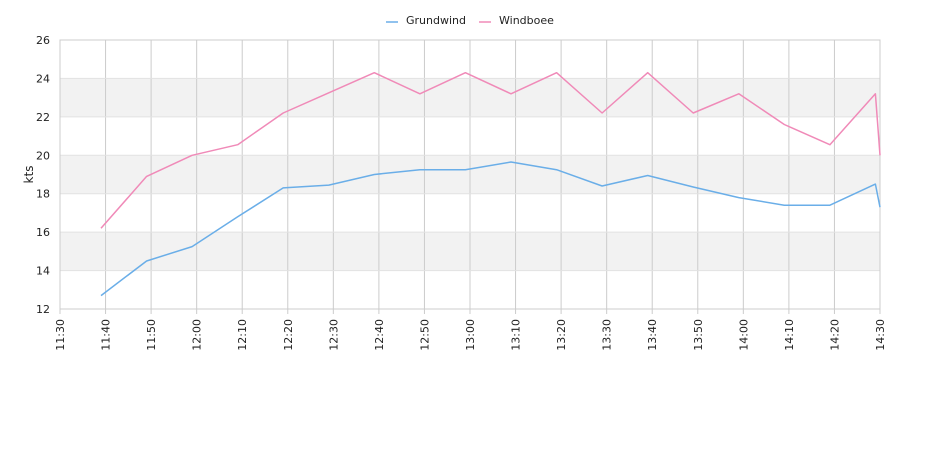 This screenshot has height=454, width=940. I want to click on x-tick-label: 13:00, so click(470, 335).